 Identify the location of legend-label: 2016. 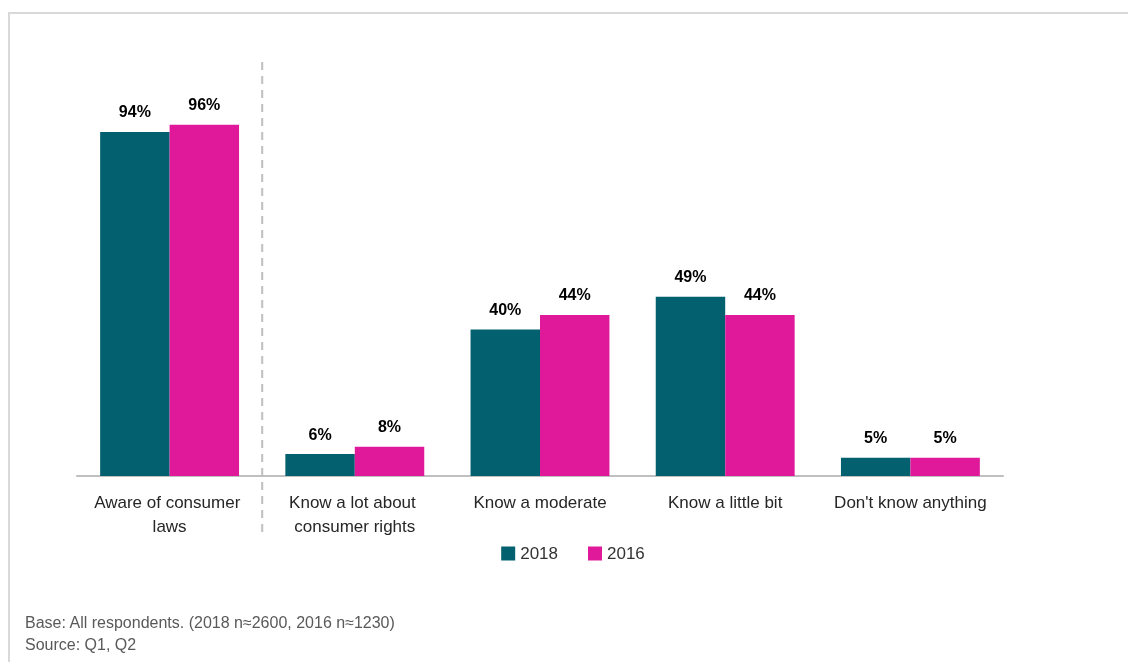
(626, 553).